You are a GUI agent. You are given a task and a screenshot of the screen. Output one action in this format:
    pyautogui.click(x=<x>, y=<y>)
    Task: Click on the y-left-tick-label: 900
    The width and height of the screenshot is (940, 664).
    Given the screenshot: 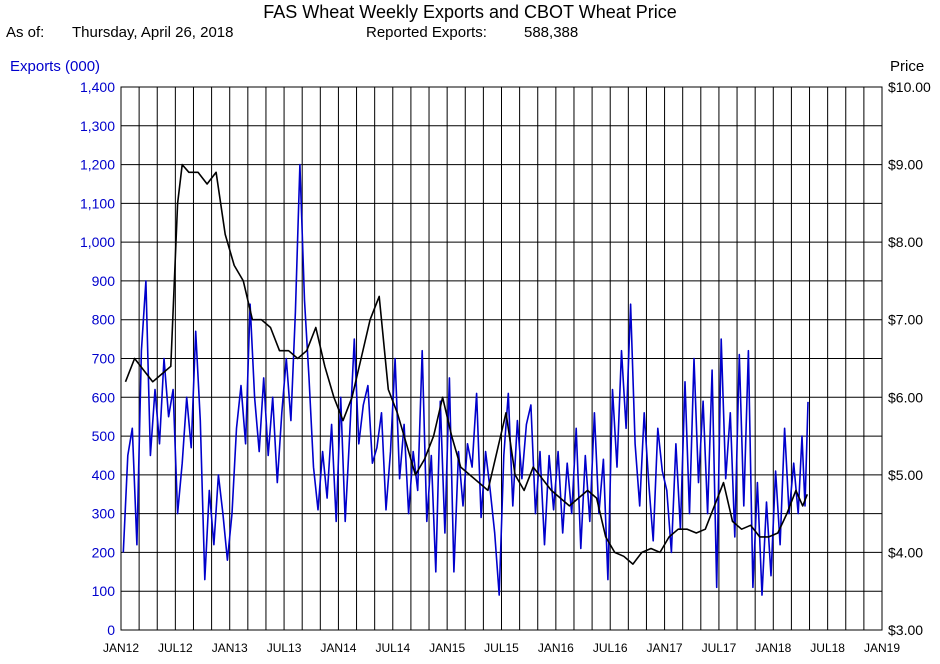 What is the action you would take?
    pyautogui.click(x=104, y=281)
    